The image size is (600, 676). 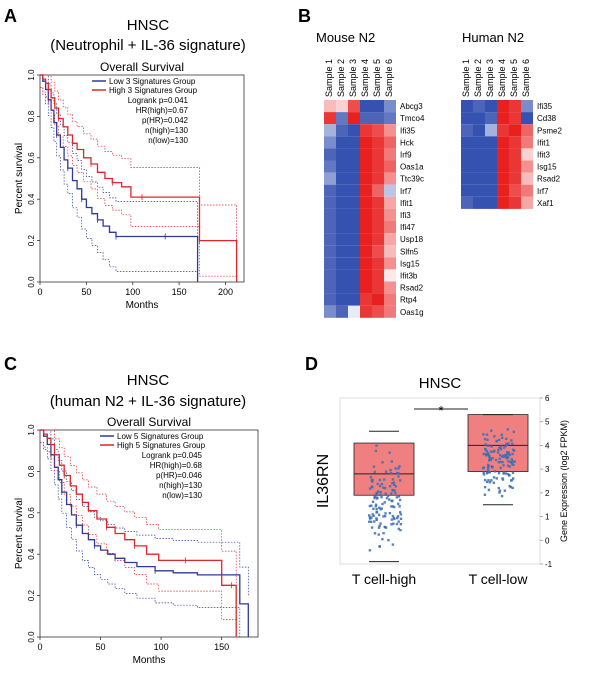 I want to click on survival-line-low, so click(x=144, y=533).